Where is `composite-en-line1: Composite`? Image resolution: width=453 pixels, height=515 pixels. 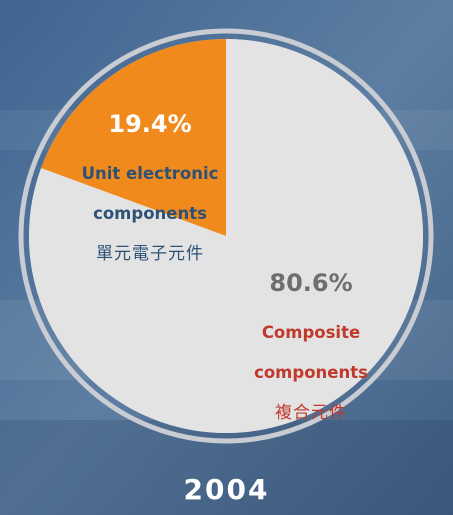
composite-en-line1: Composite is located at coordinates (311, 332).